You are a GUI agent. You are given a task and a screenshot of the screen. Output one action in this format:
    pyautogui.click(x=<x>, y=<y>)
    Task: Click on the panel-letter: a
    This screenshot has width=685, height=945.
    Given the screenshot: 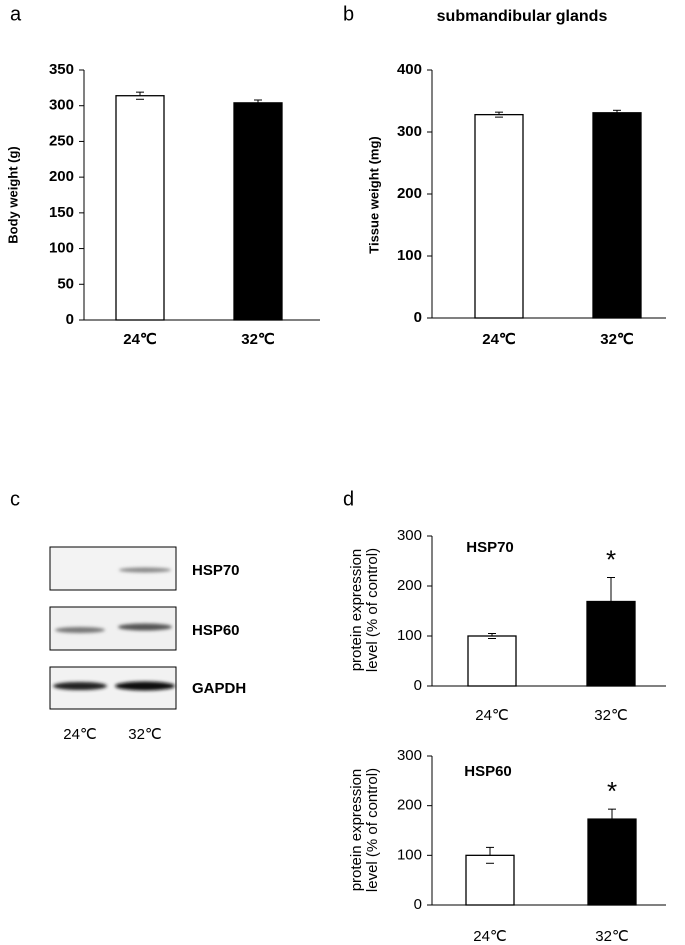 What is the action you would take?
    pyautogui.click(x=16, y=14)
    